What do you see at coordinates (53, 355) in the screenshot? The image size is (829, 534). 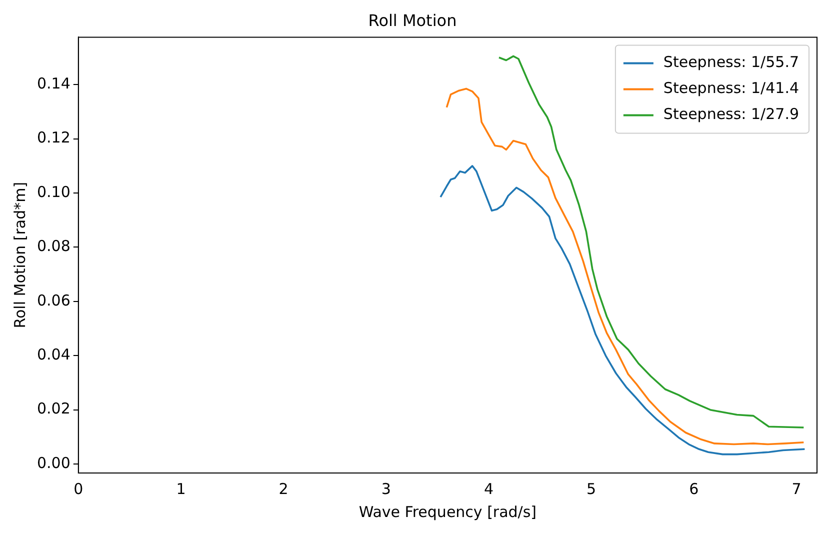 I see `y-tick-label: 0.04` at bounding box center [53, 355].